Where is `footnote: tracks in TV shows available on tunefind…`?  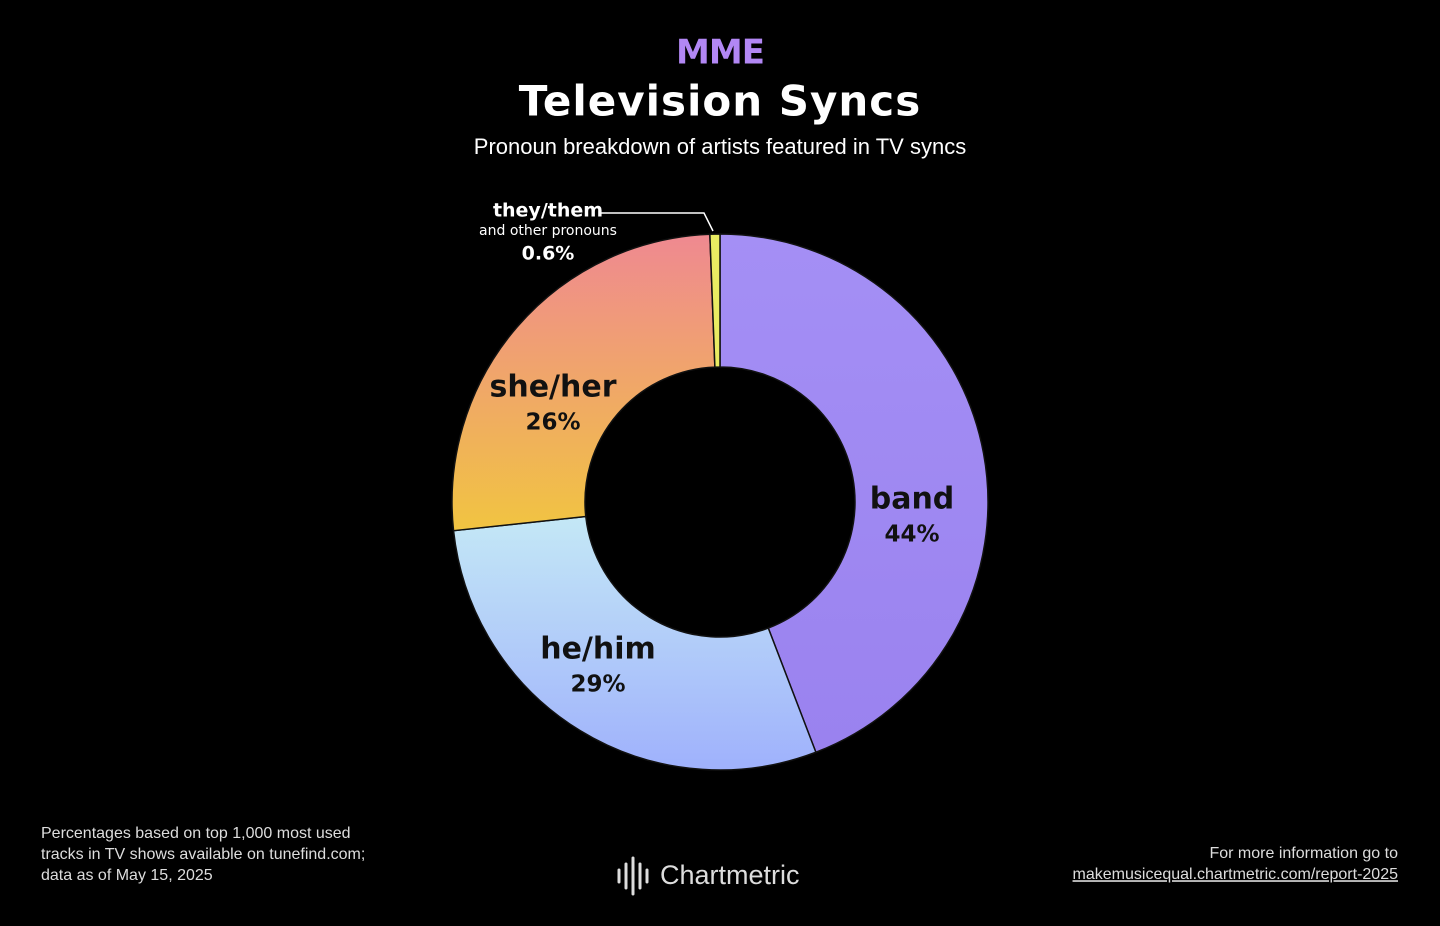
footnote: tracks in TV shows available on tunefind… is located at coordinates (203, 854).